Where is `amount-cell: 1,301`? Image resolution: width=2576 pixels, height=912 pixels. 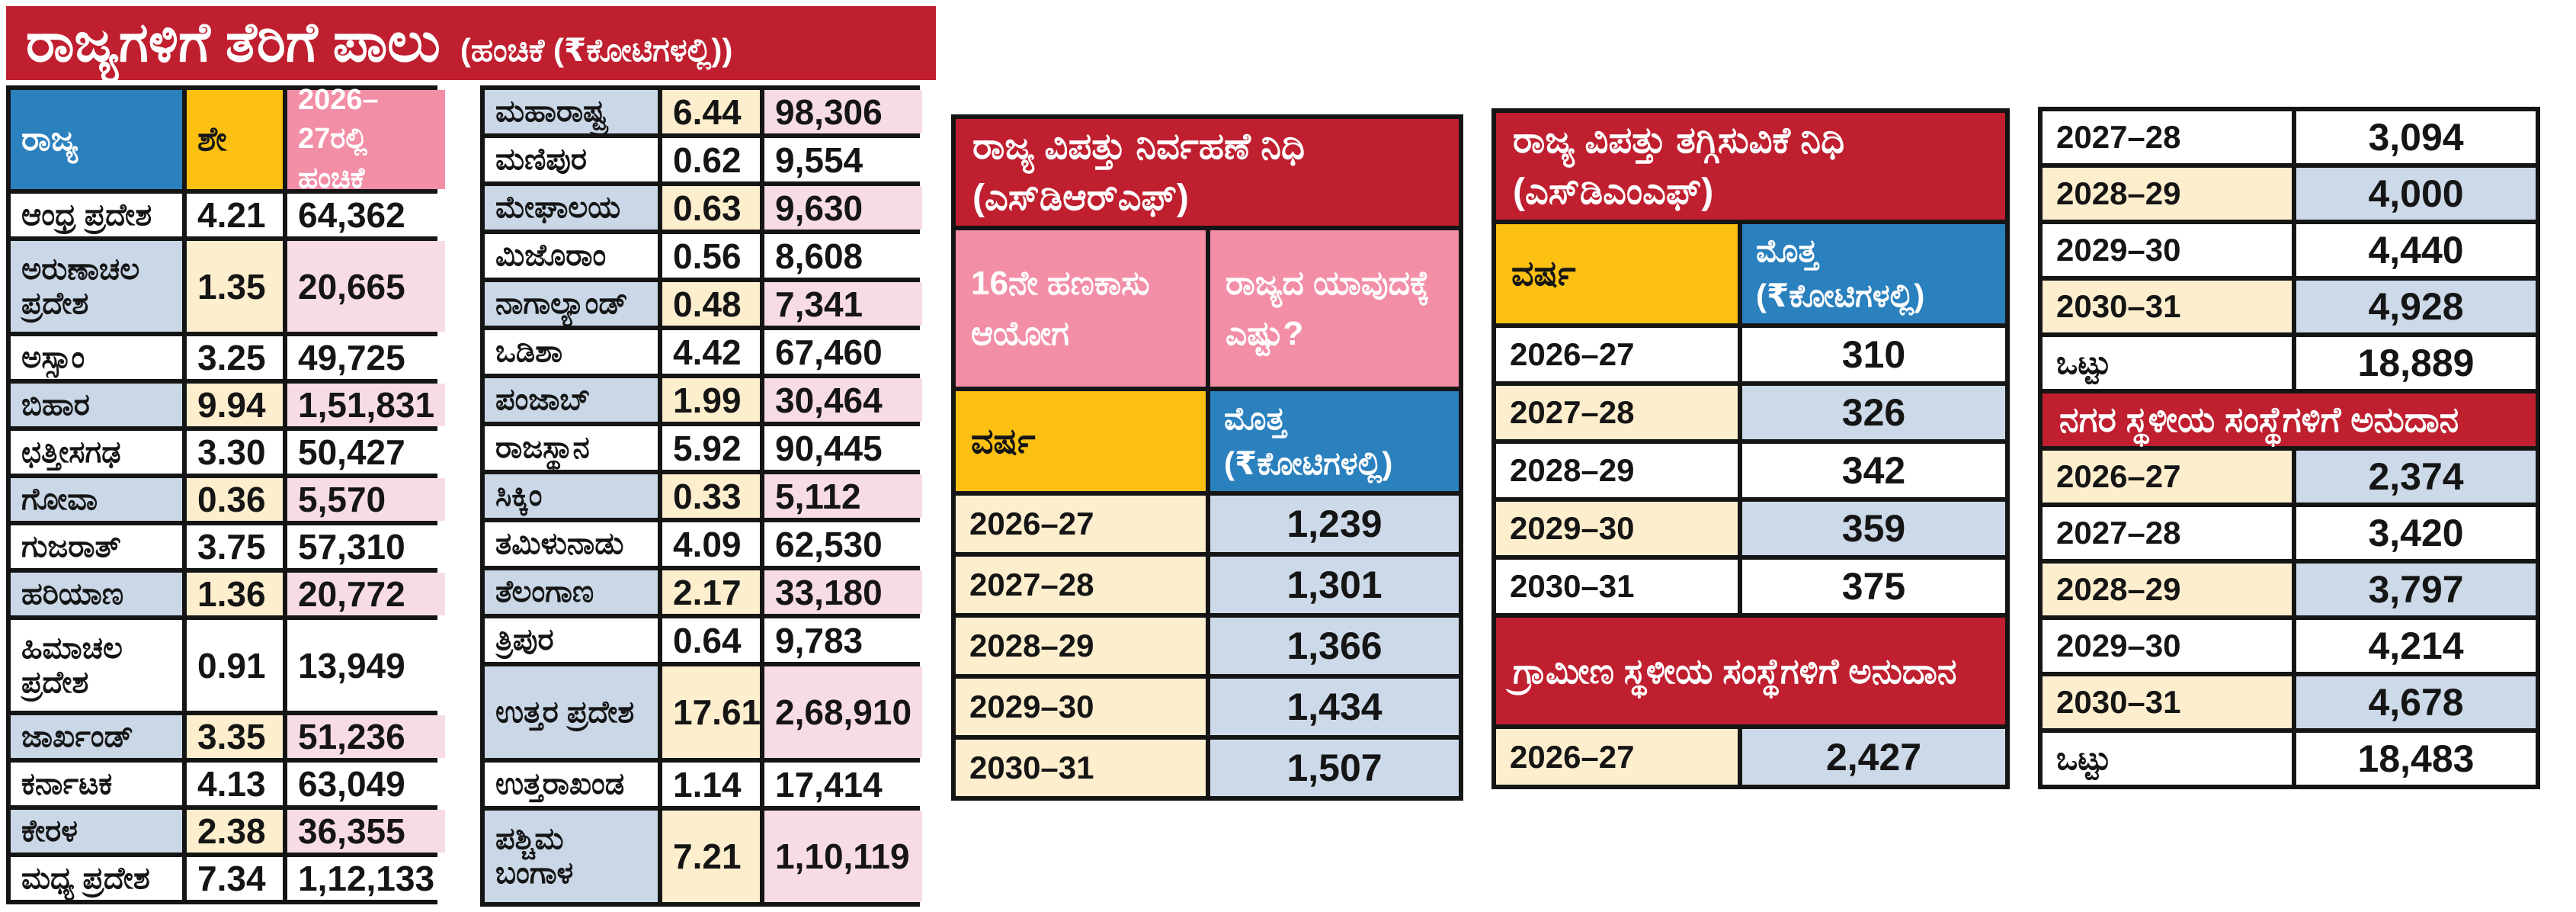 amount-cell: 1,301 is located at coordinates (1334, 585).